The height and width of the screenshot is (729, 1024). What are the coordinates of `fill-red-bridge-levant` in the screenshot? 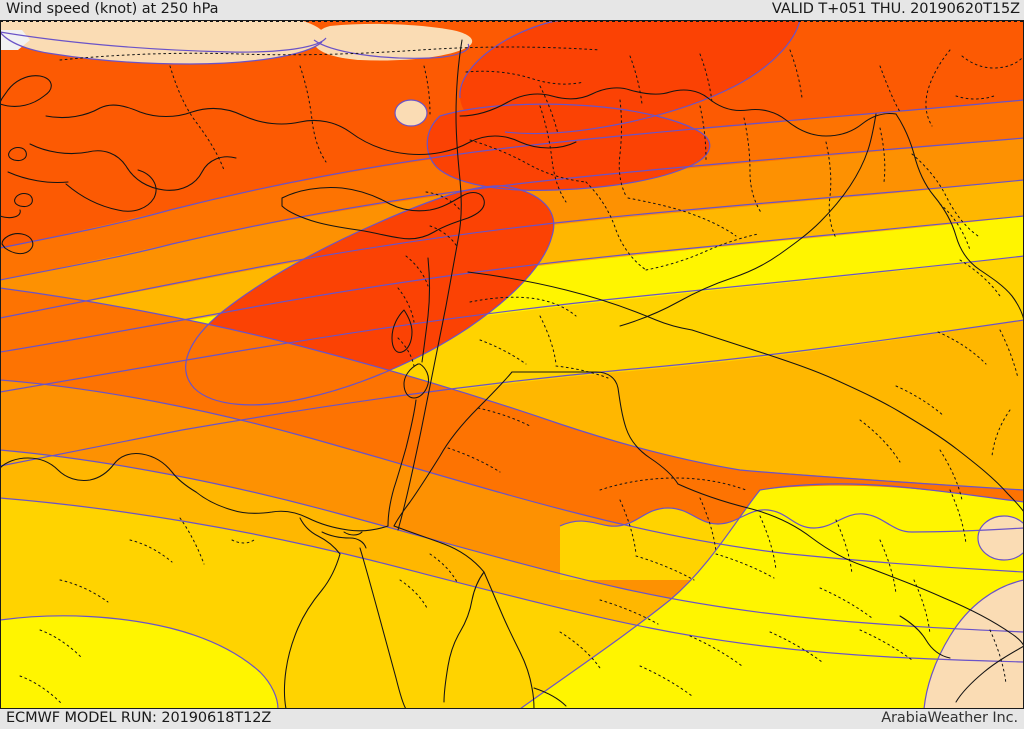 It's located at (568, 147).